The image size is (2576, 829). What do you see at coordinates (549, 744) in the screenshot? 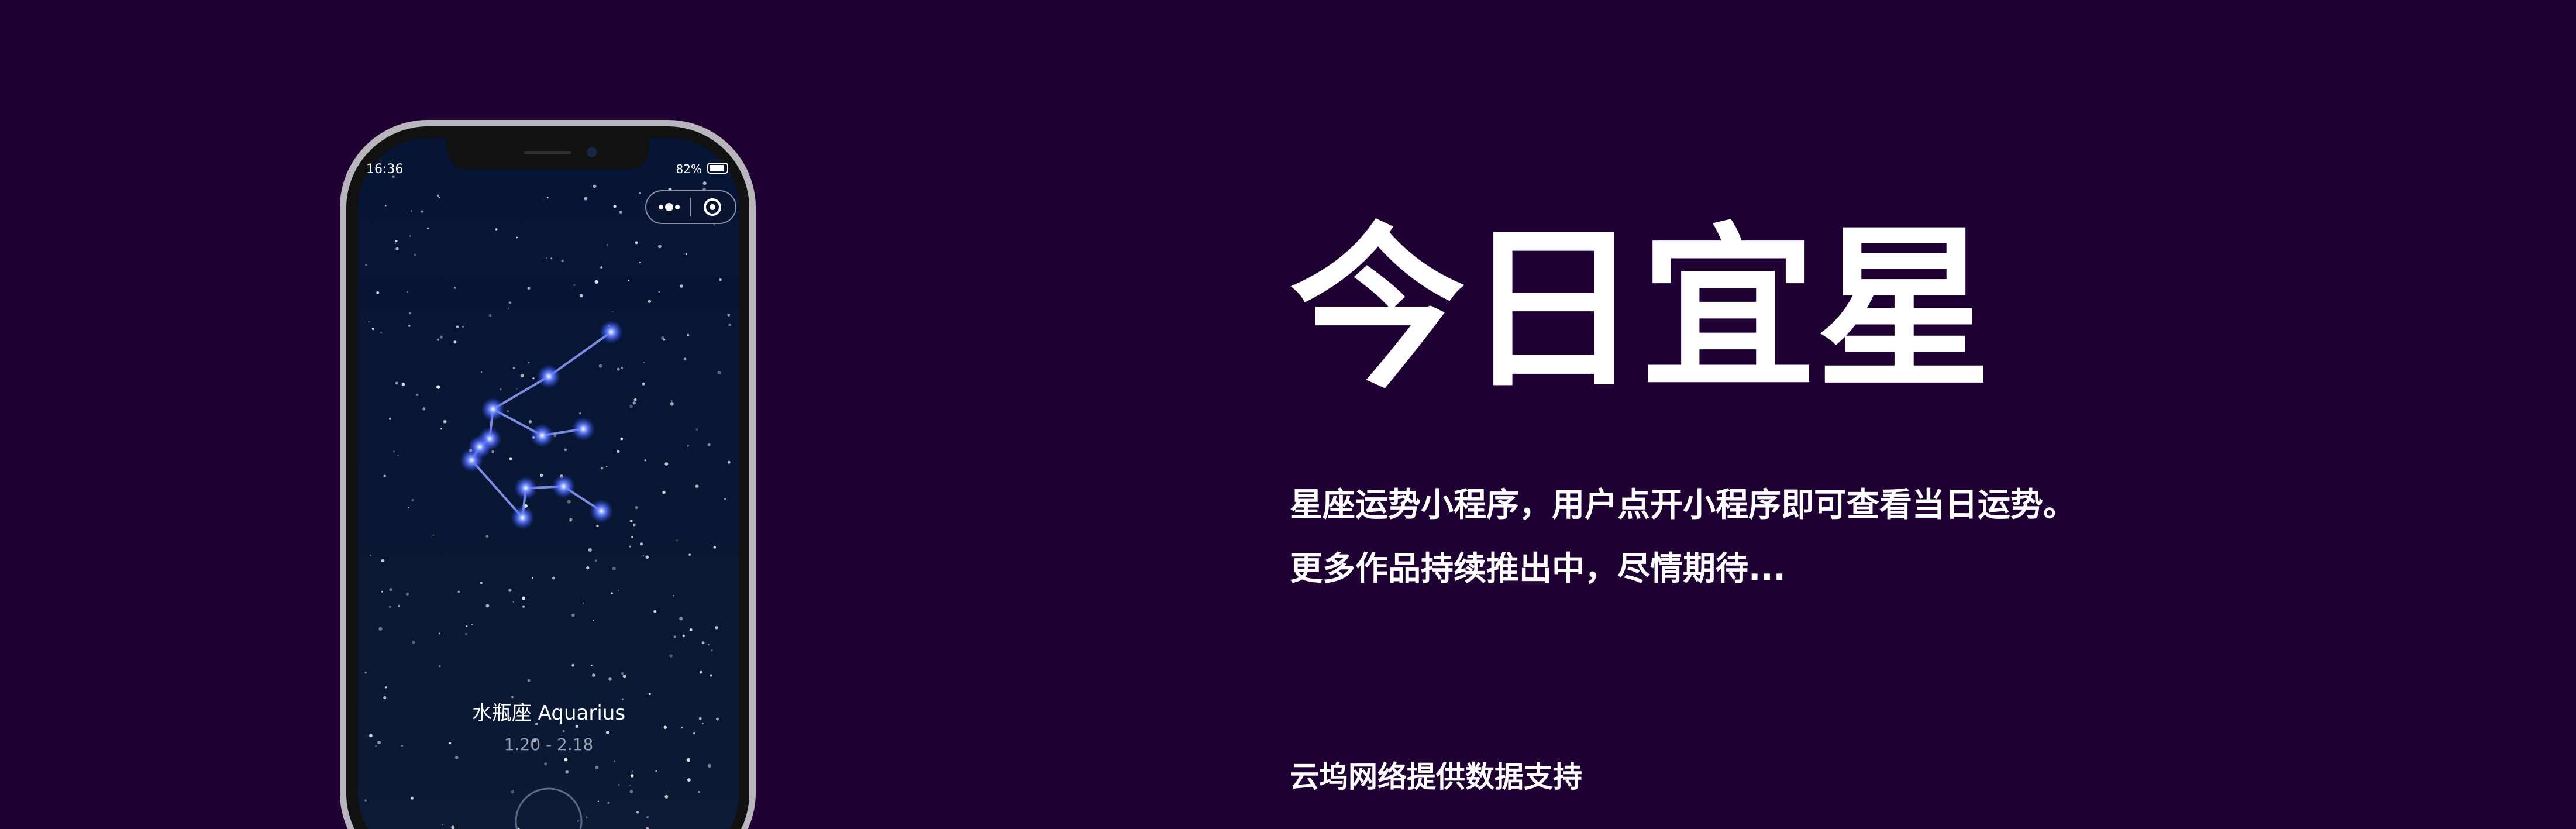
I see `date-range: 1.20 - 2.18` at bounding box center [549, 744].